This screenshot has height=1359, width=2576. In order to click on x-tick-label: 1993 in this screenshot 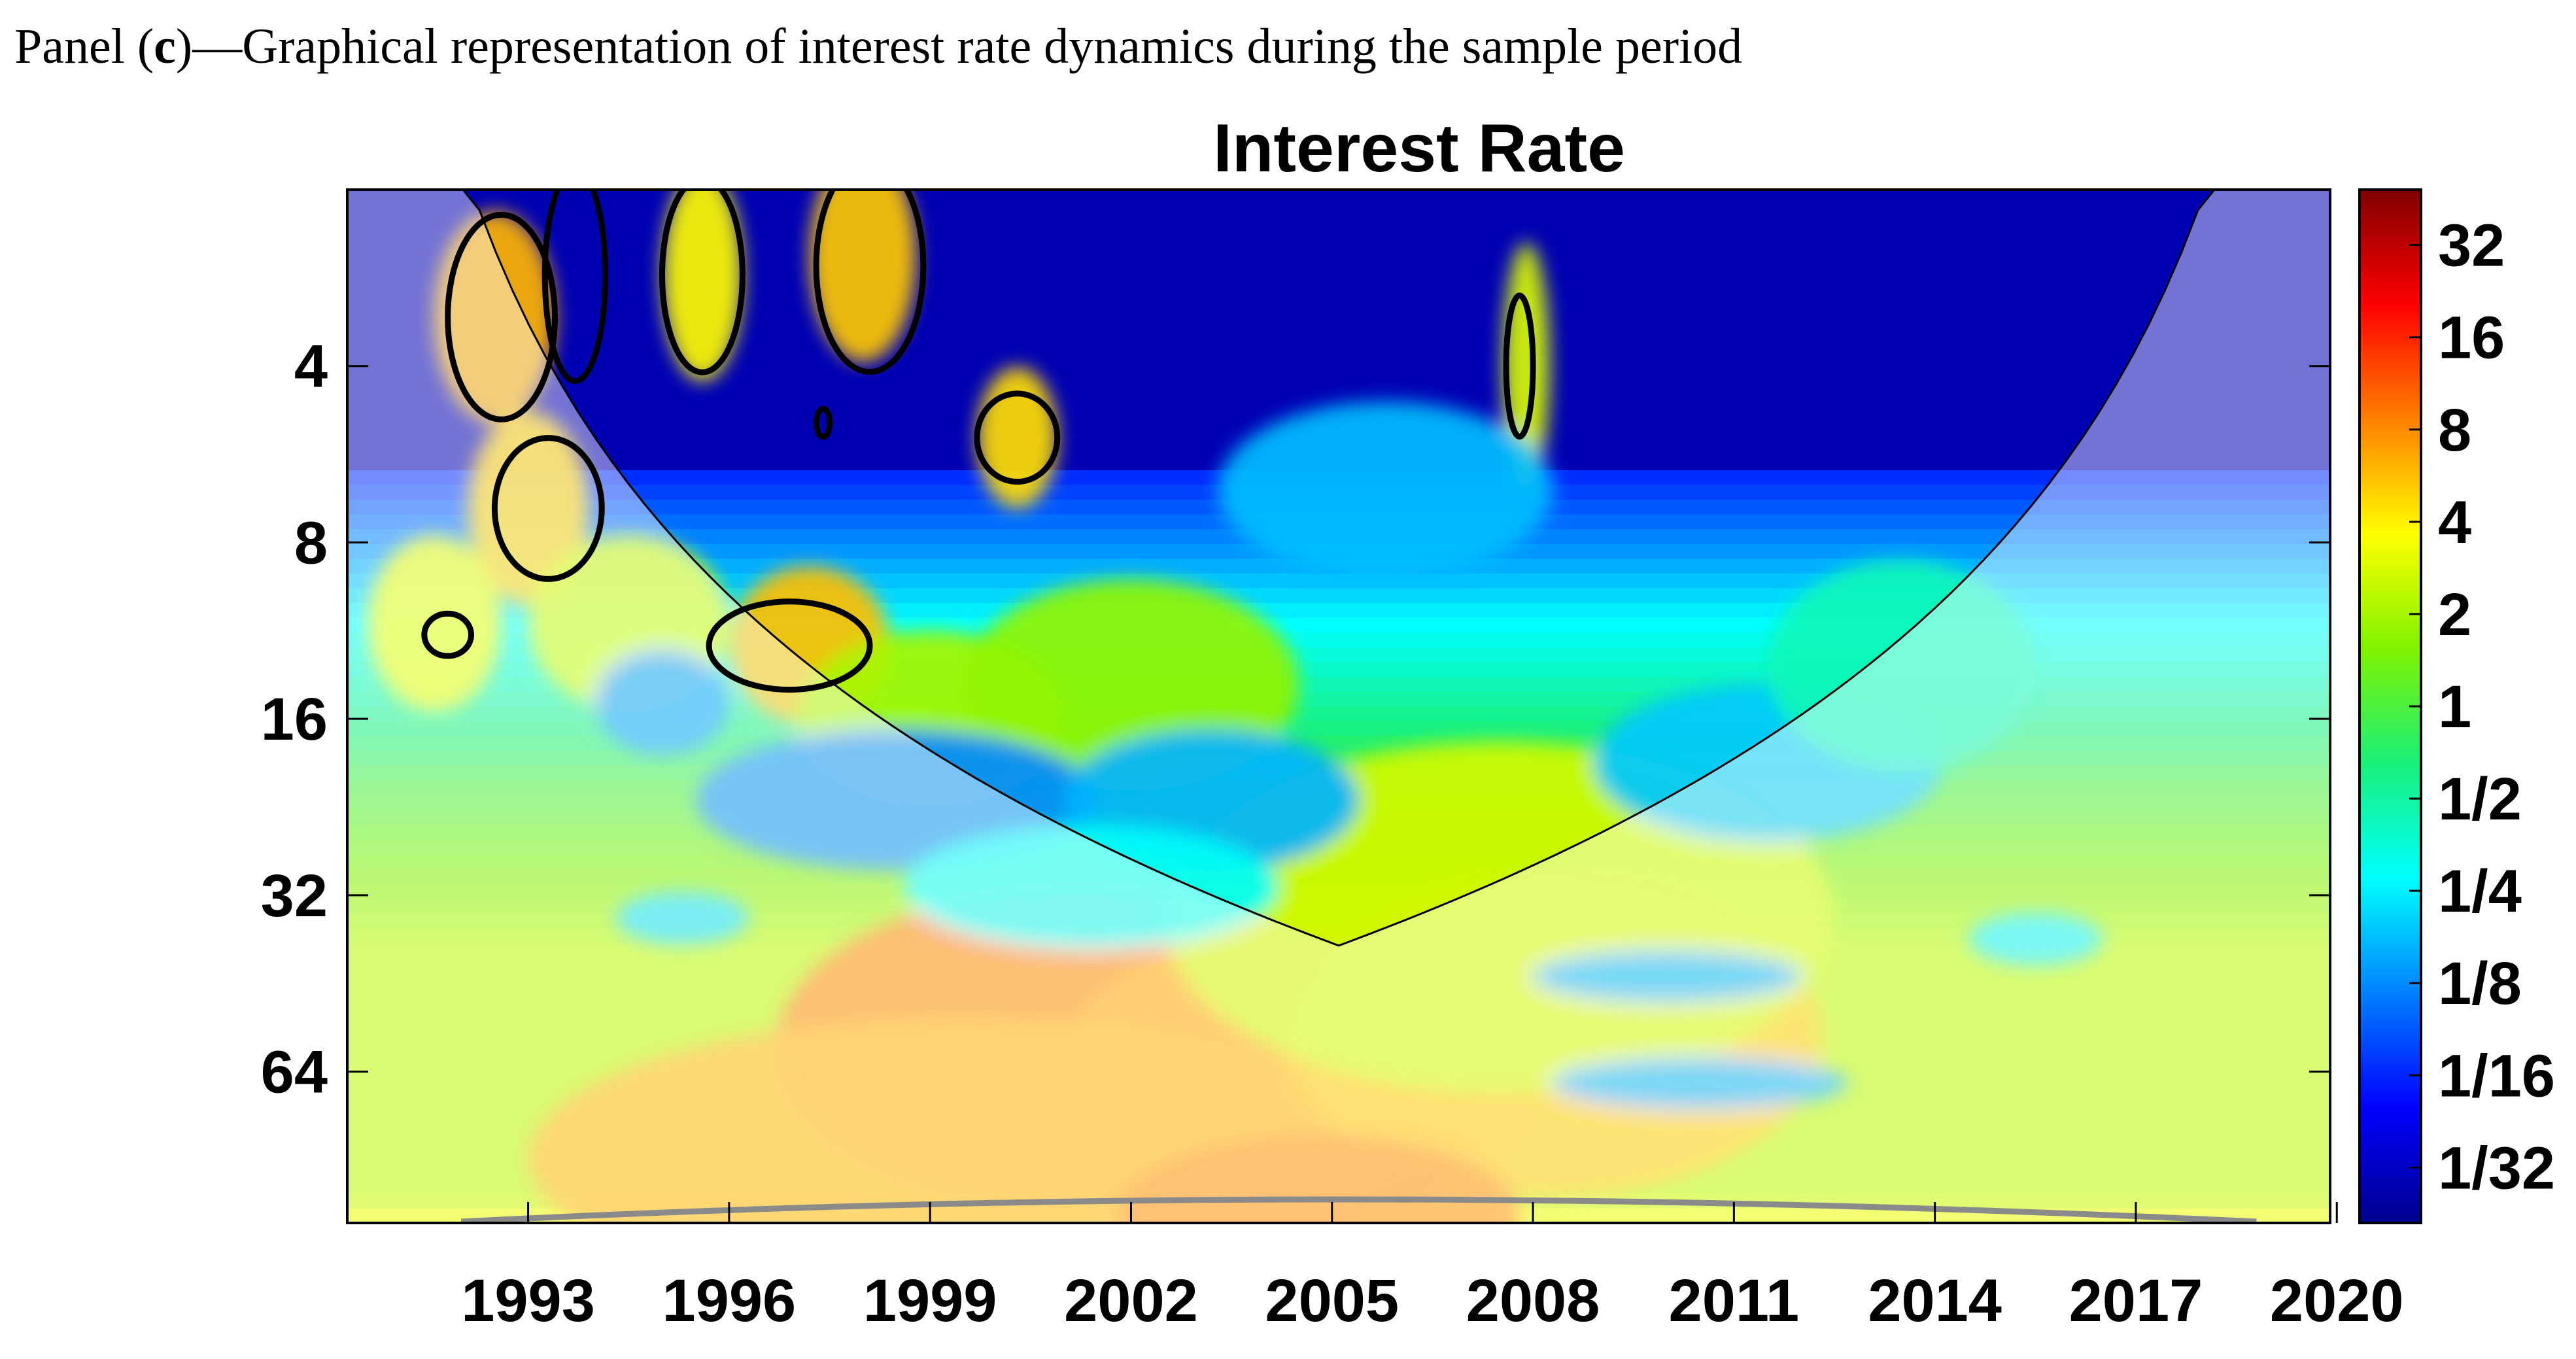, I will do `click(528, 1300)`.